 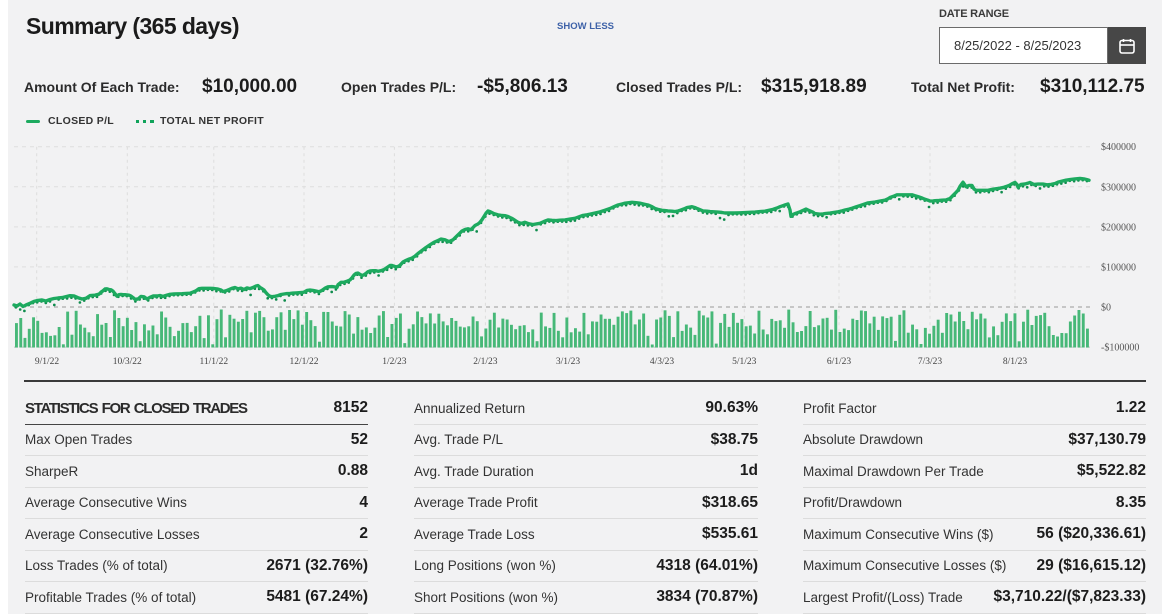 What do you see at coordinates (213, 362) in the screenshot?
I see `svg-text: 11/1/22` at bounding box center [213, 362].